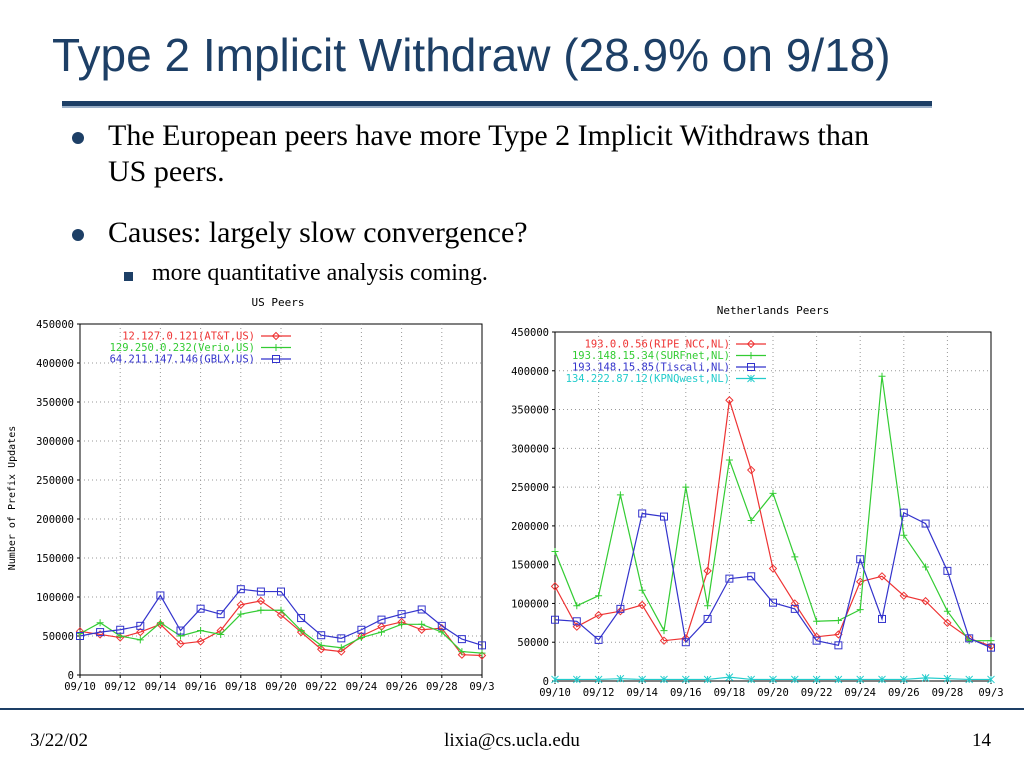 Image resolution: width=1024 pixels, height=768 pixels. I want to click on x-tick-label: 09/20, so click(281, 687).